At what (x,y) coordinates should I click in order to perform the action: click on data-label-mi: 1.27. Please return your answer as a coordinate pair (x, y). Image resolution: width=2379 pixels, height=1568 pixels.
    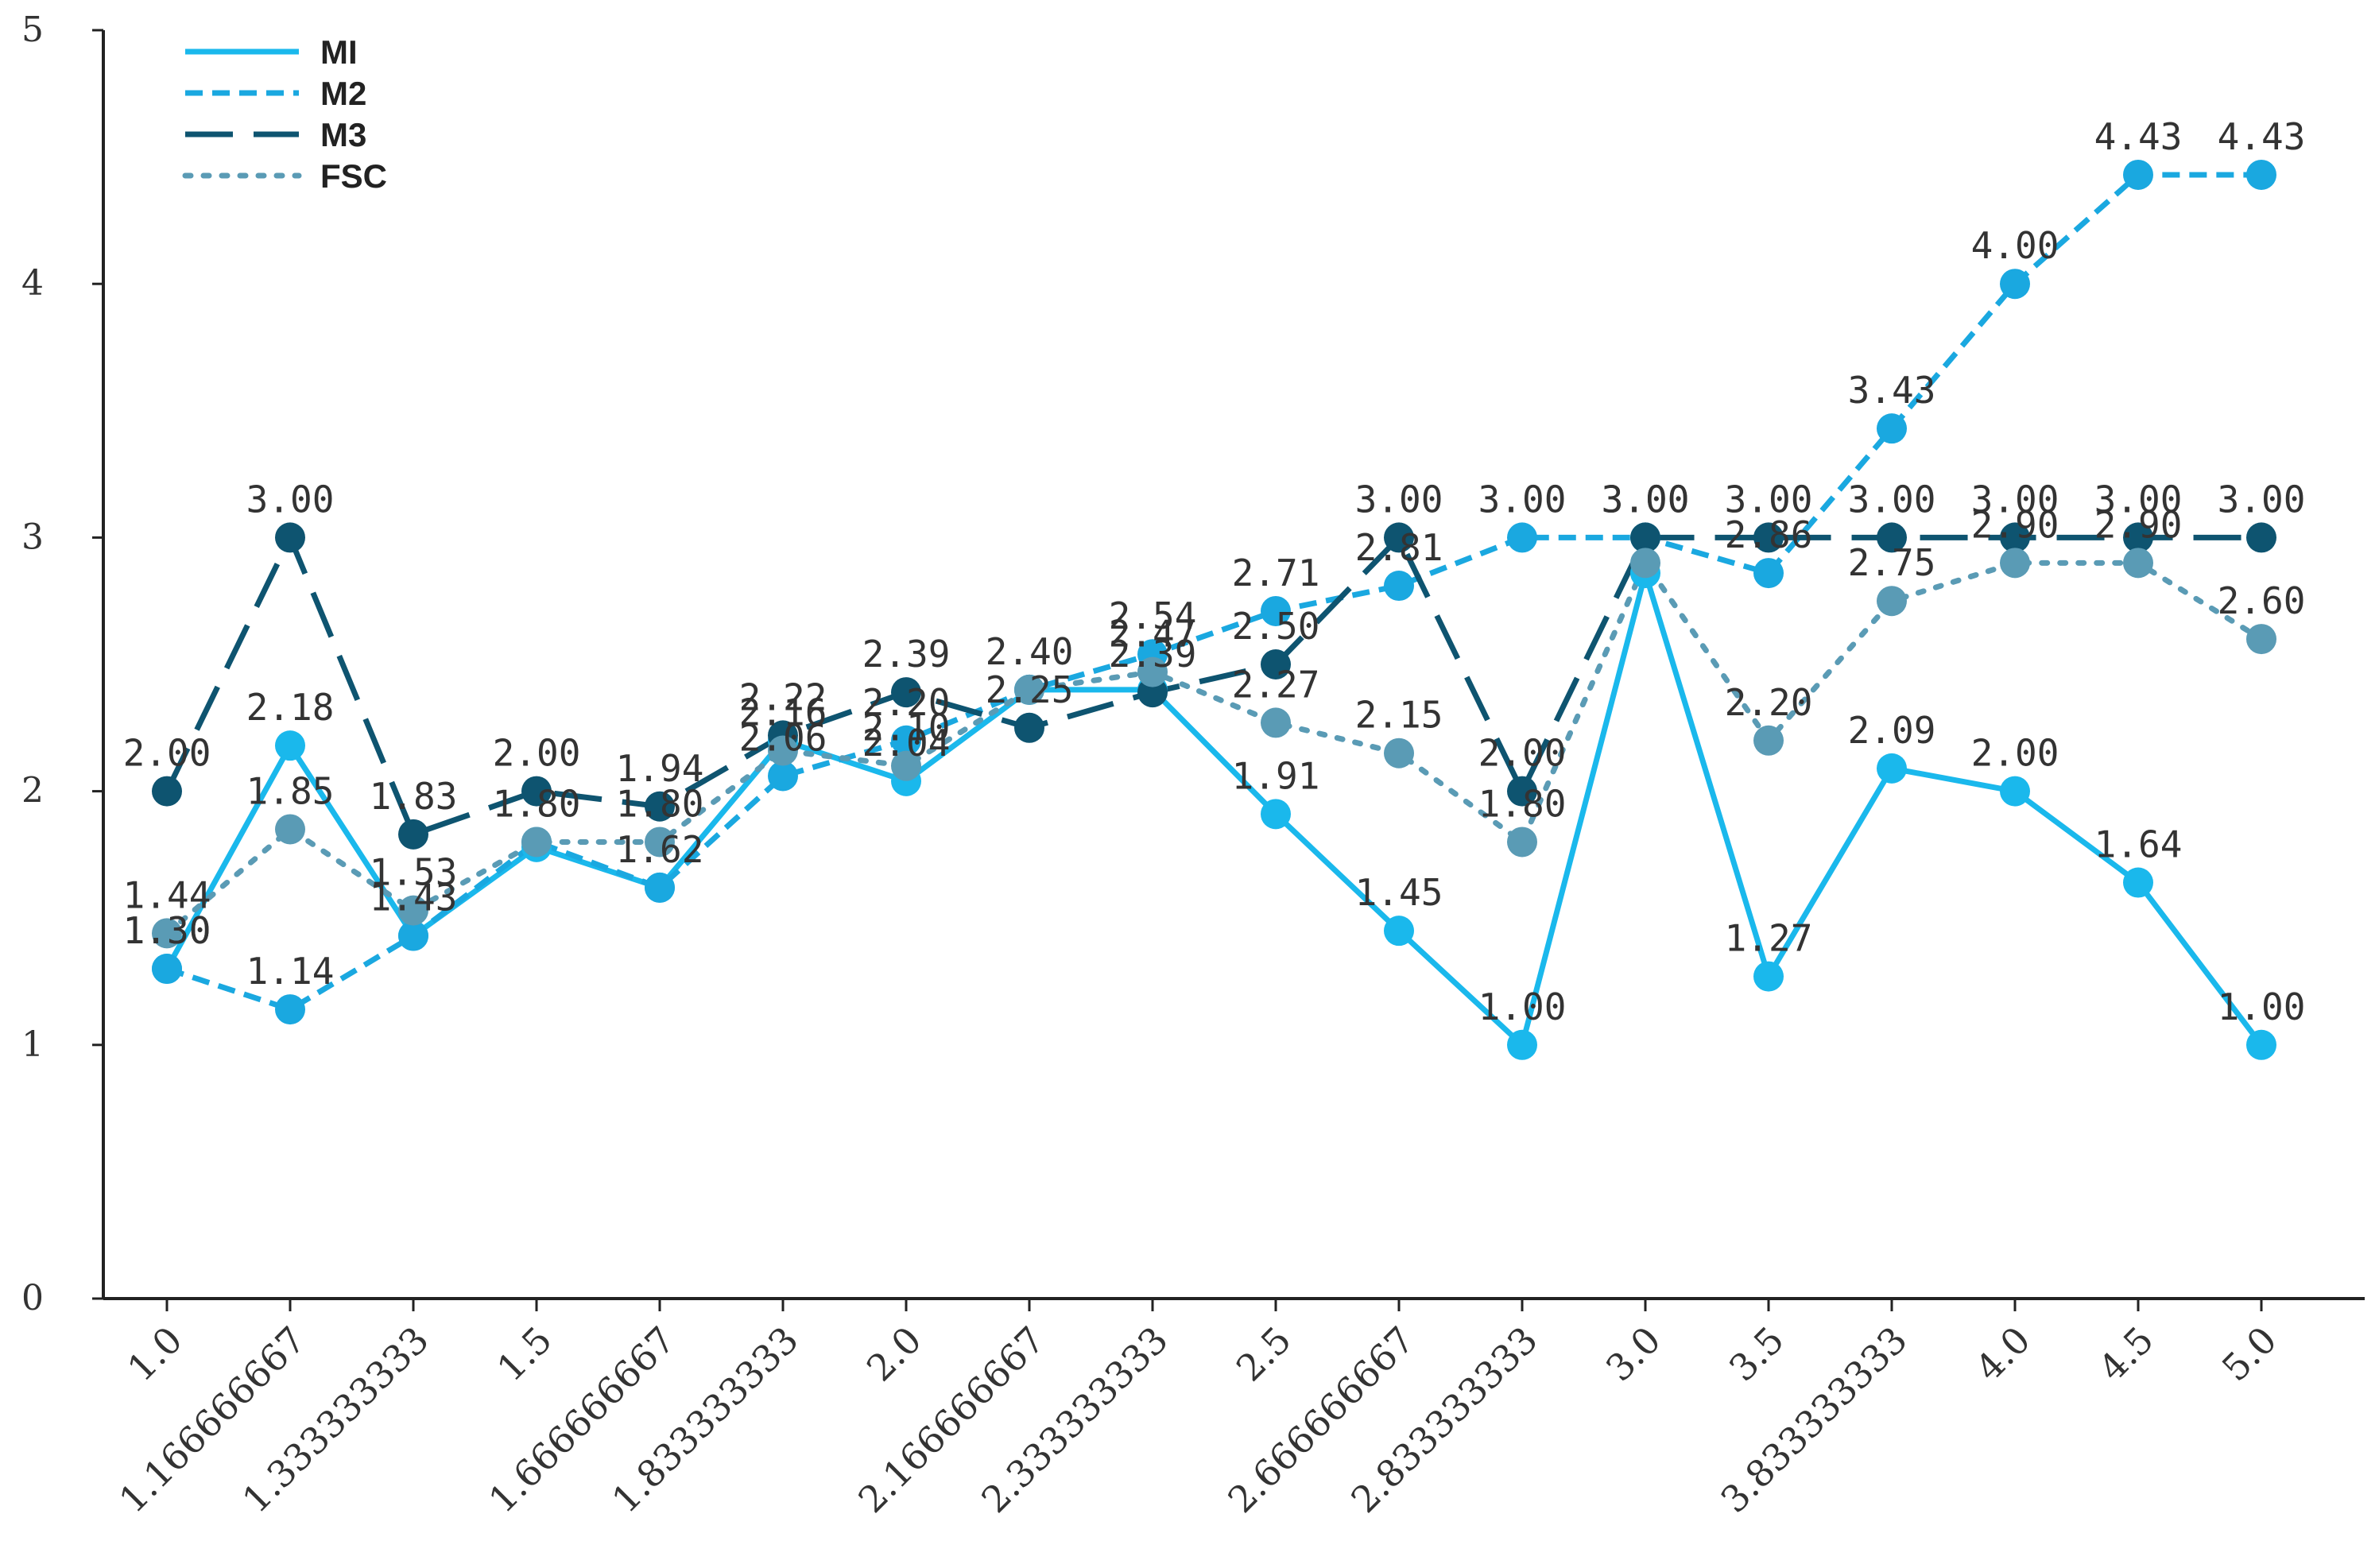
    Looking at the image, I should click on (1769, 938).